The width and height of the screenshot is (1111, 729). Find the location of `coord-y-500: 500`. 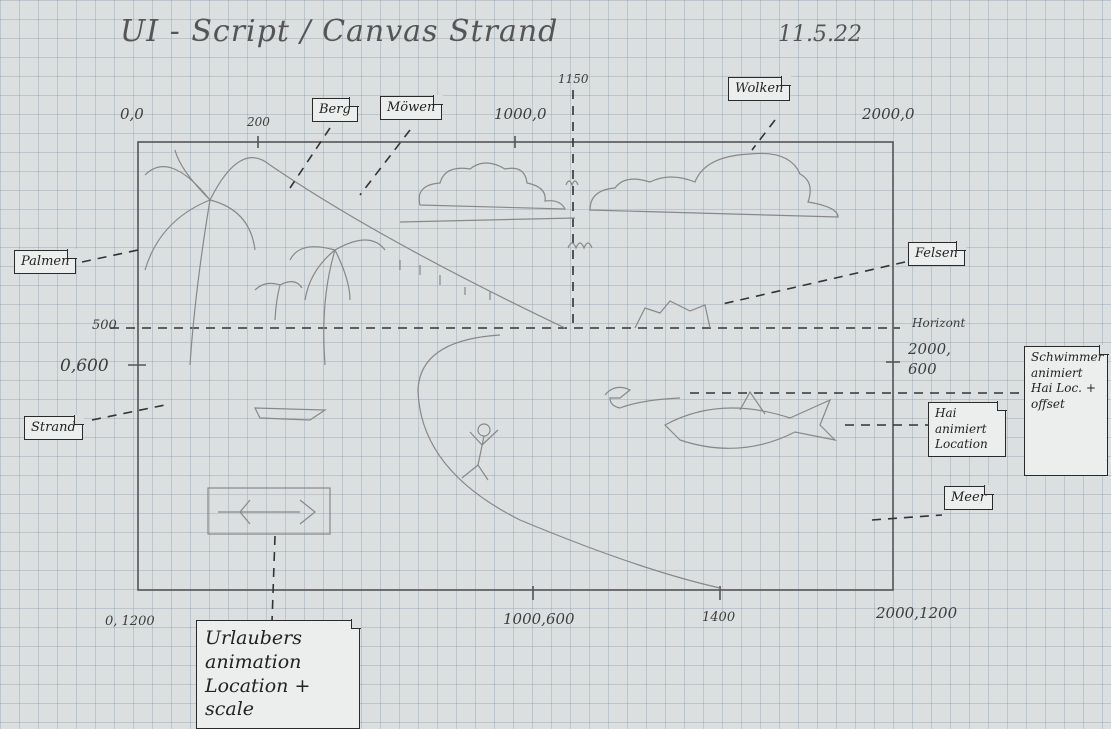

coord-y-500: 500 is located at coordinates (104, 325).